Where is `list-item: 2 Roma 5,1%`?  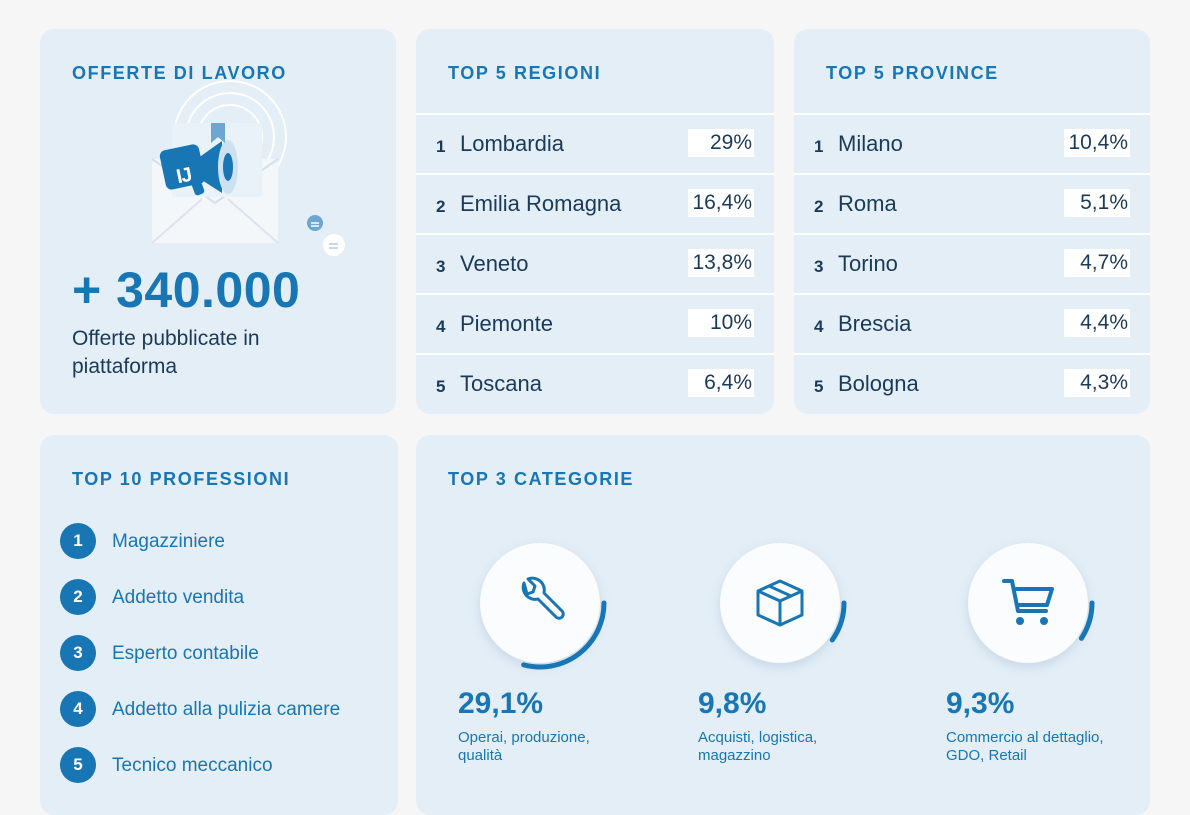 list-item: 2 Roma 5,1% is located at coordinates (972, 203).